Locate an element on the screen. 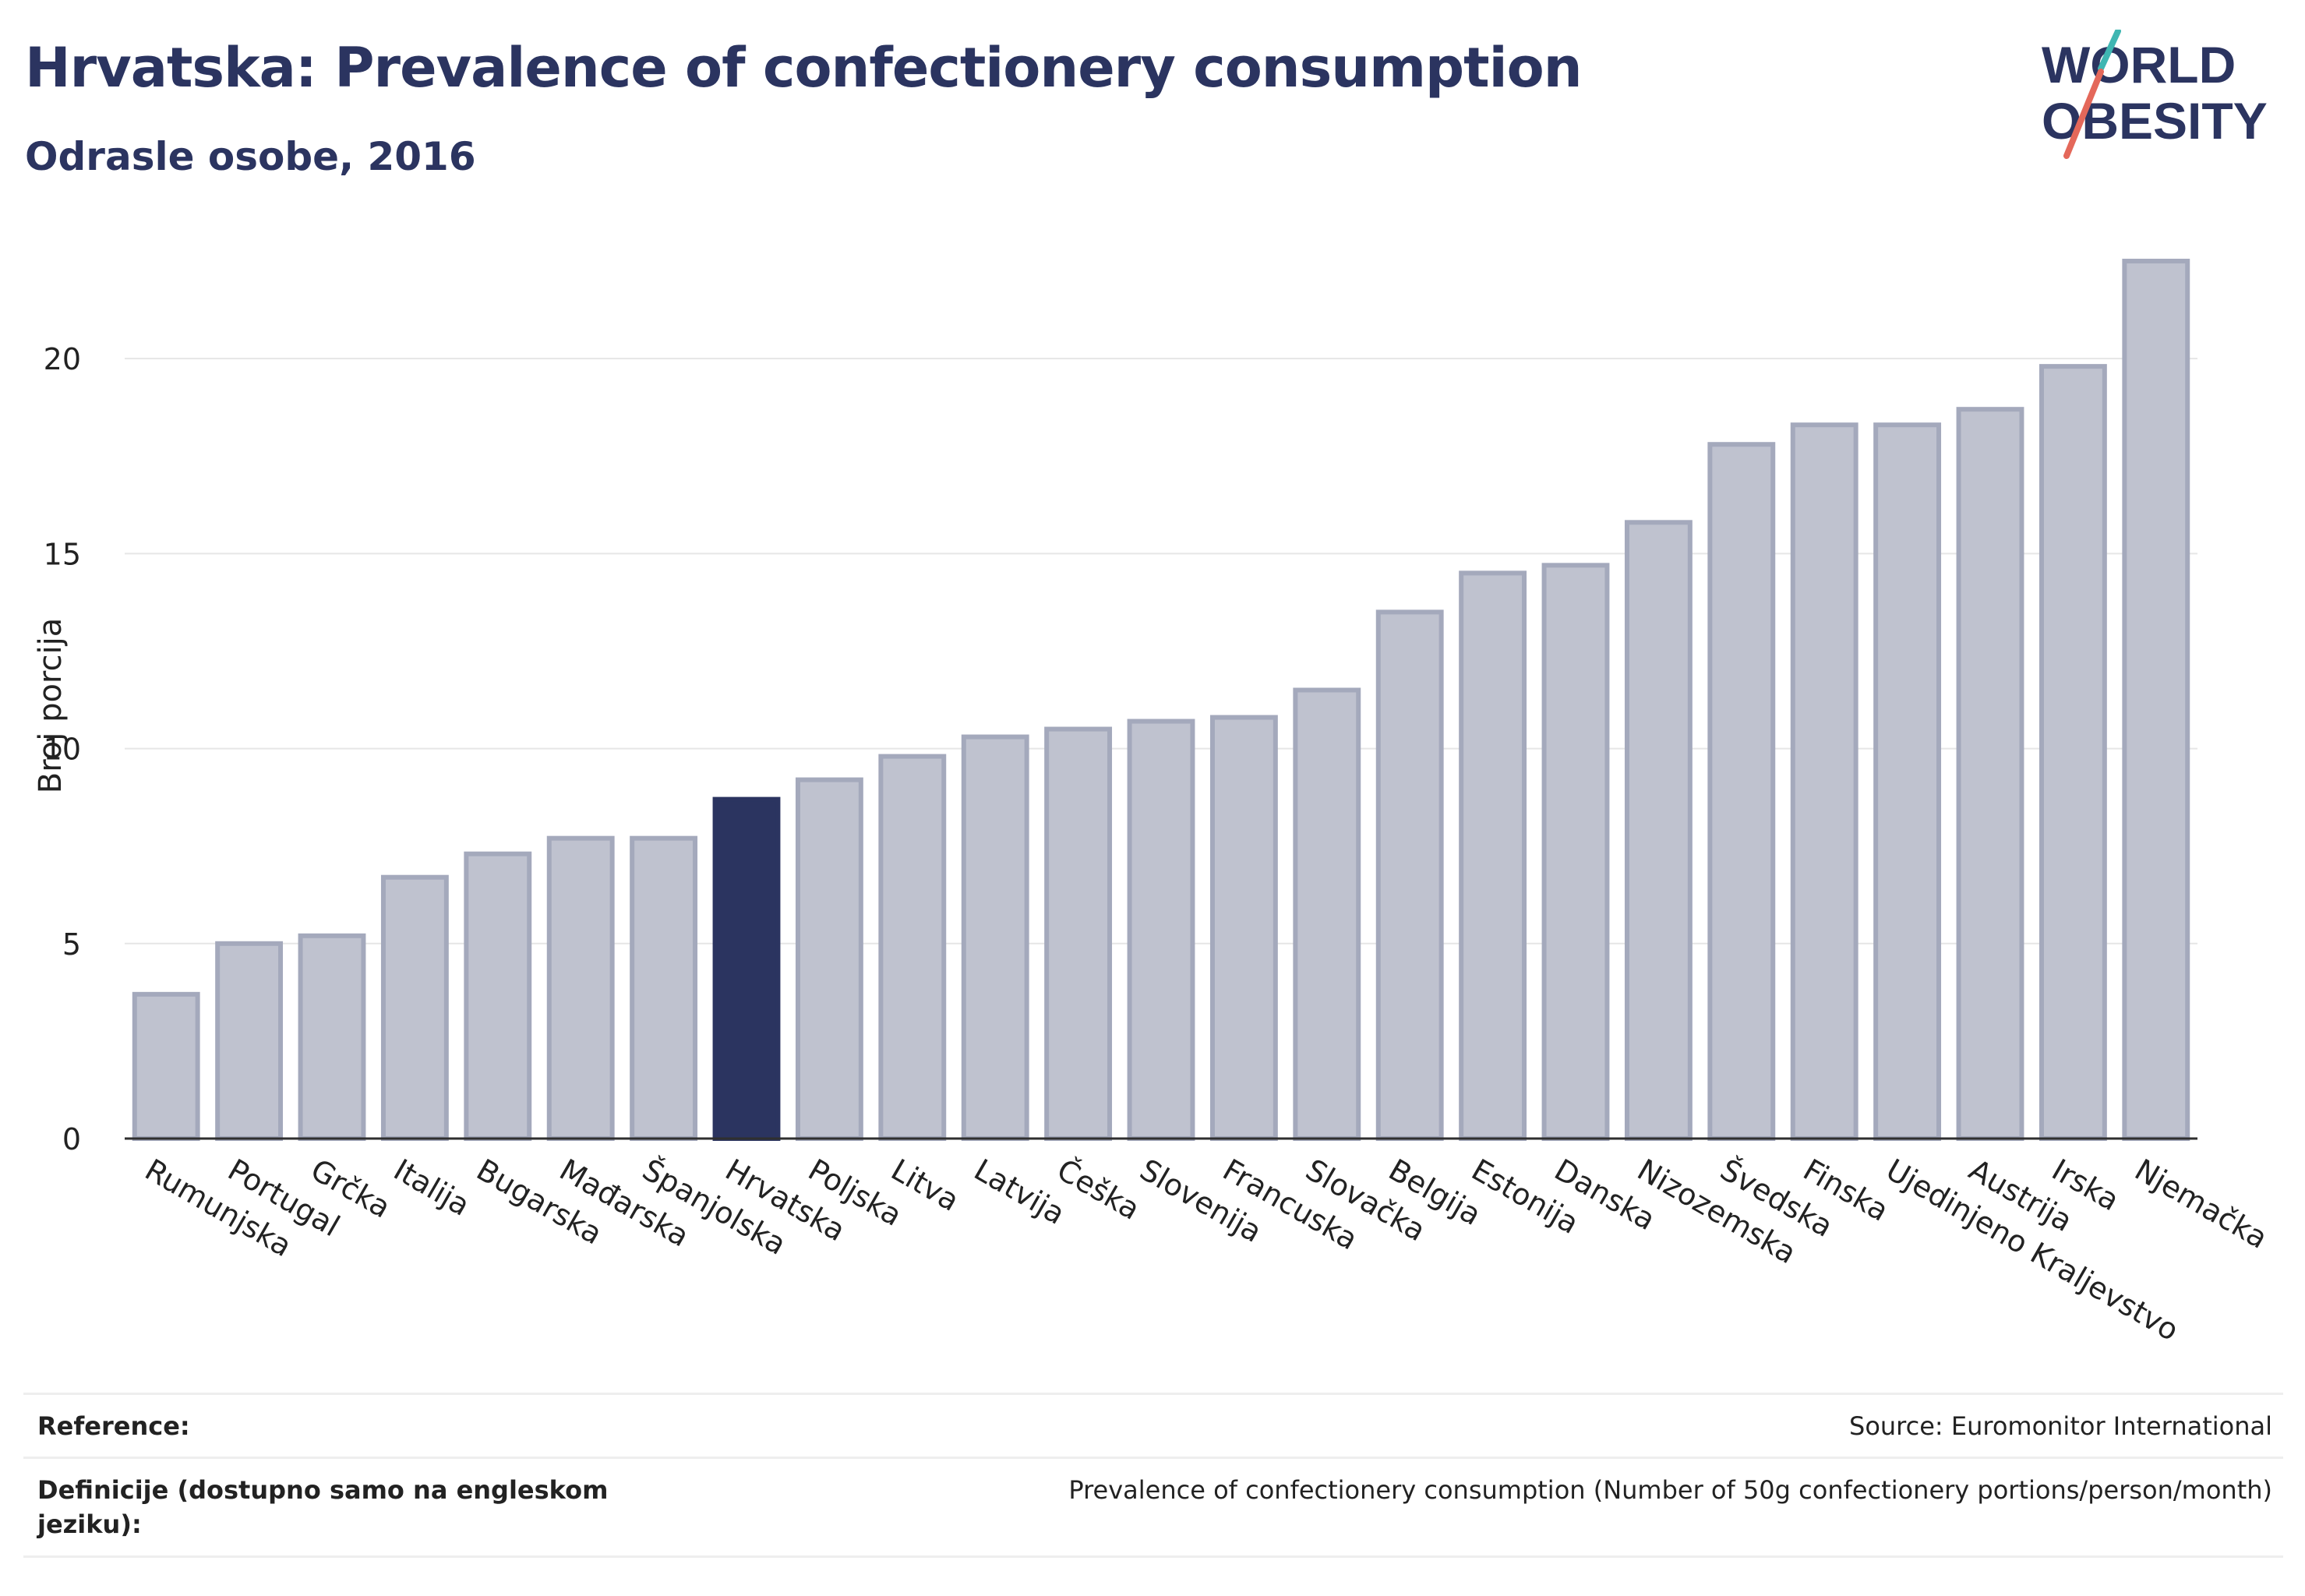  logo-slash-teal is located at coordinates (2109, 51).